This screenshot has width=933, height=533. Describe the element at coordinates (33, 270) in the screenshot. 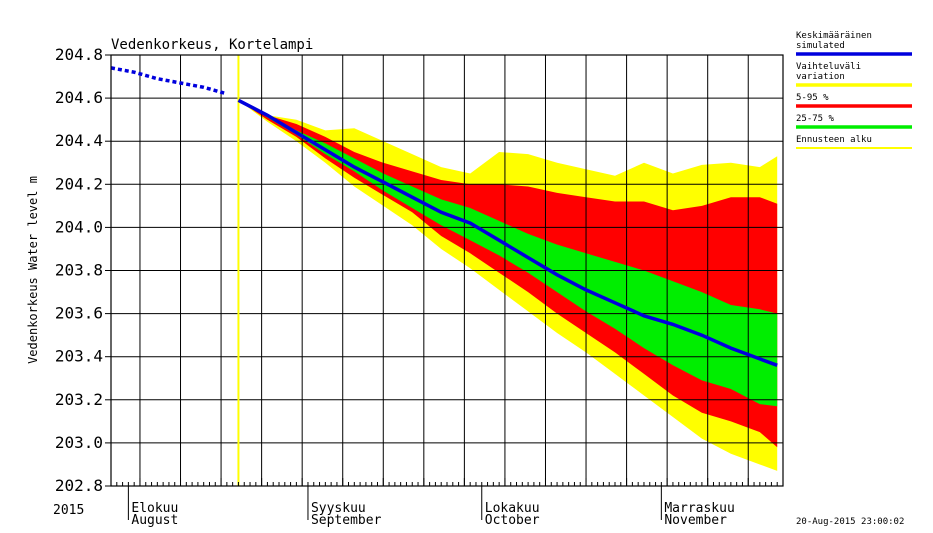

I see `y-axis-label: Vedenkorkeus Water level m` at that location.